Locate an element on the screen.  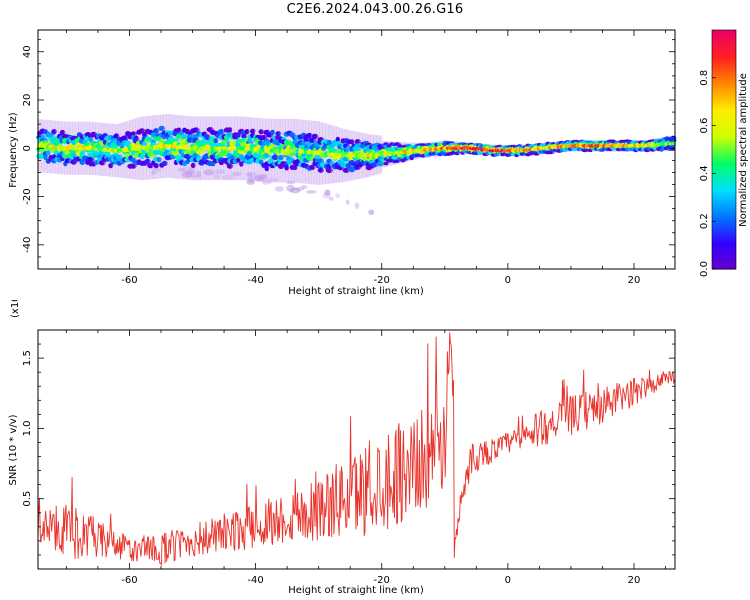
x-tick-label: -20 is located at coordinates (382, 280).